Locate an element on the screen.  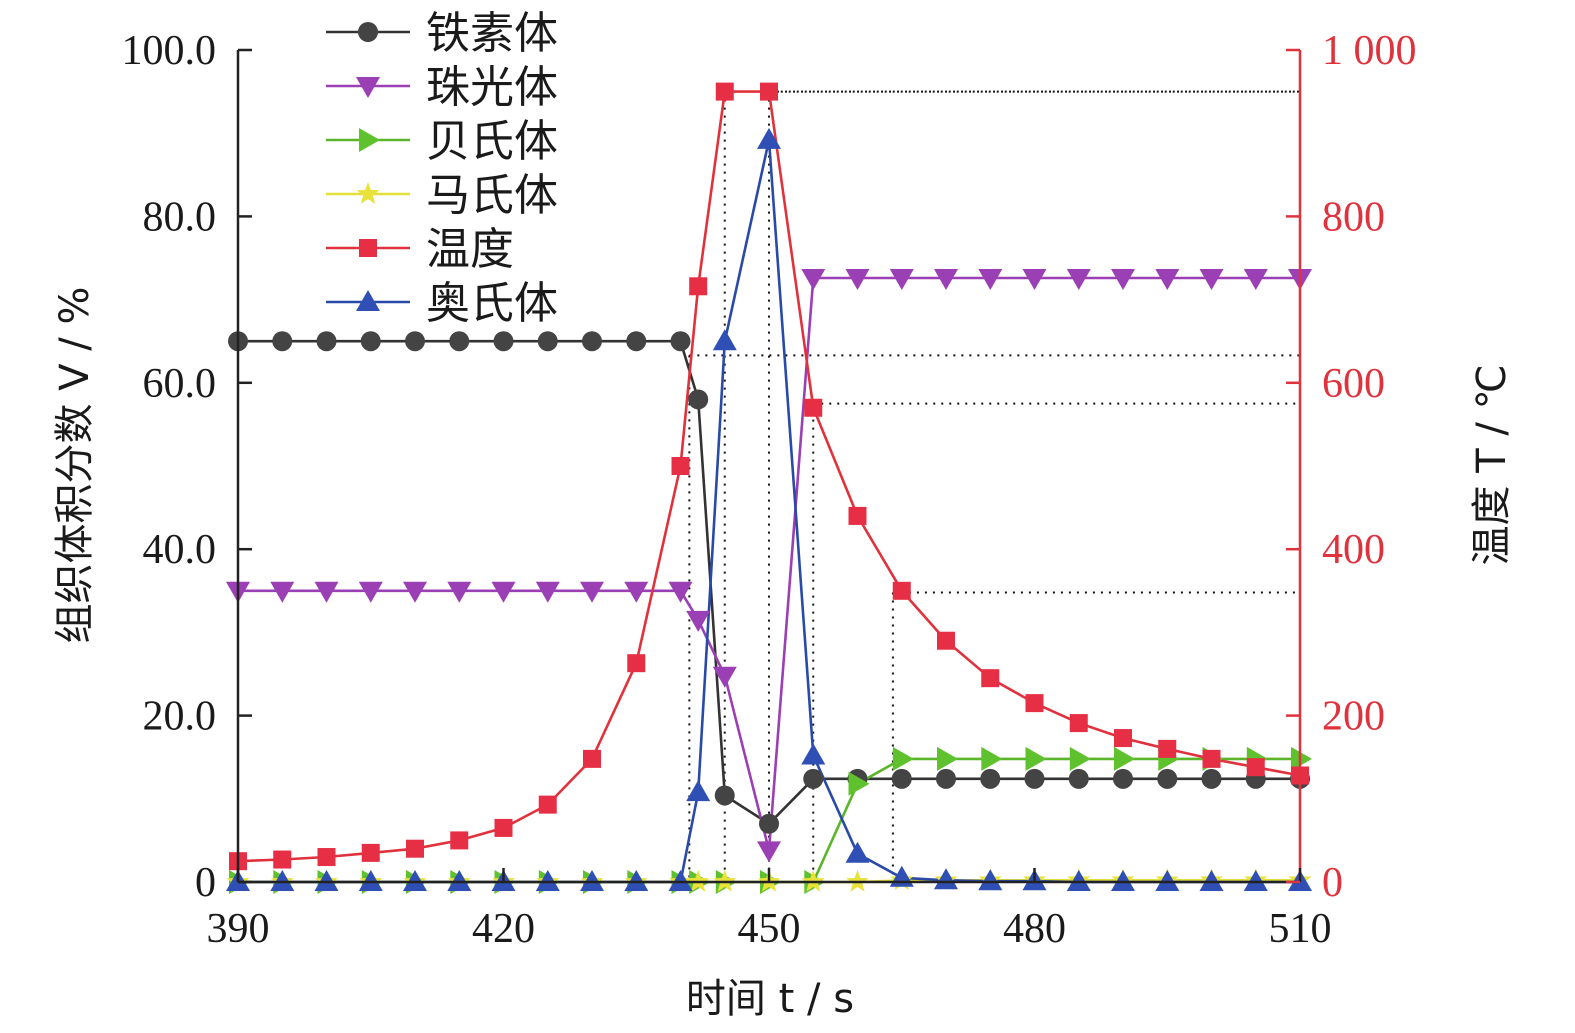
y-left-tick-label-4: 80.0 is located at coordinates (180, 217).